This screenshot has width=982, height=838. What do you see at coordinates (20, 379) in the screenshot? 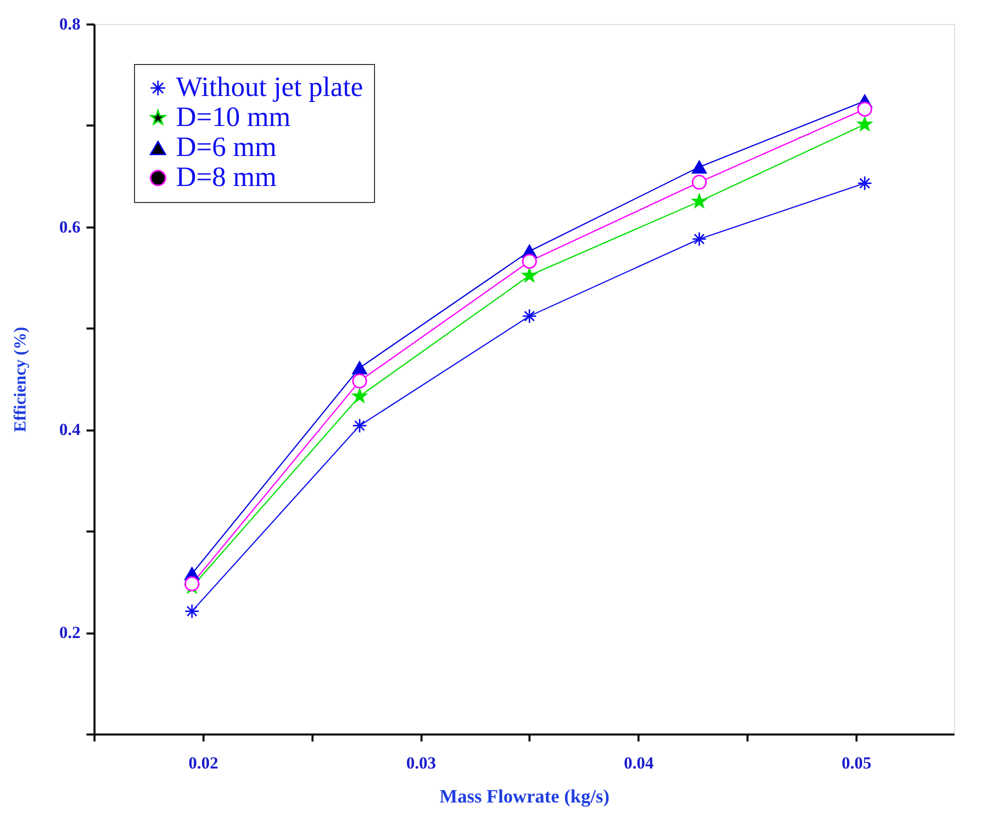
I see `y-axis-title: Efficiency (%)` at bounding box center [20, 379].